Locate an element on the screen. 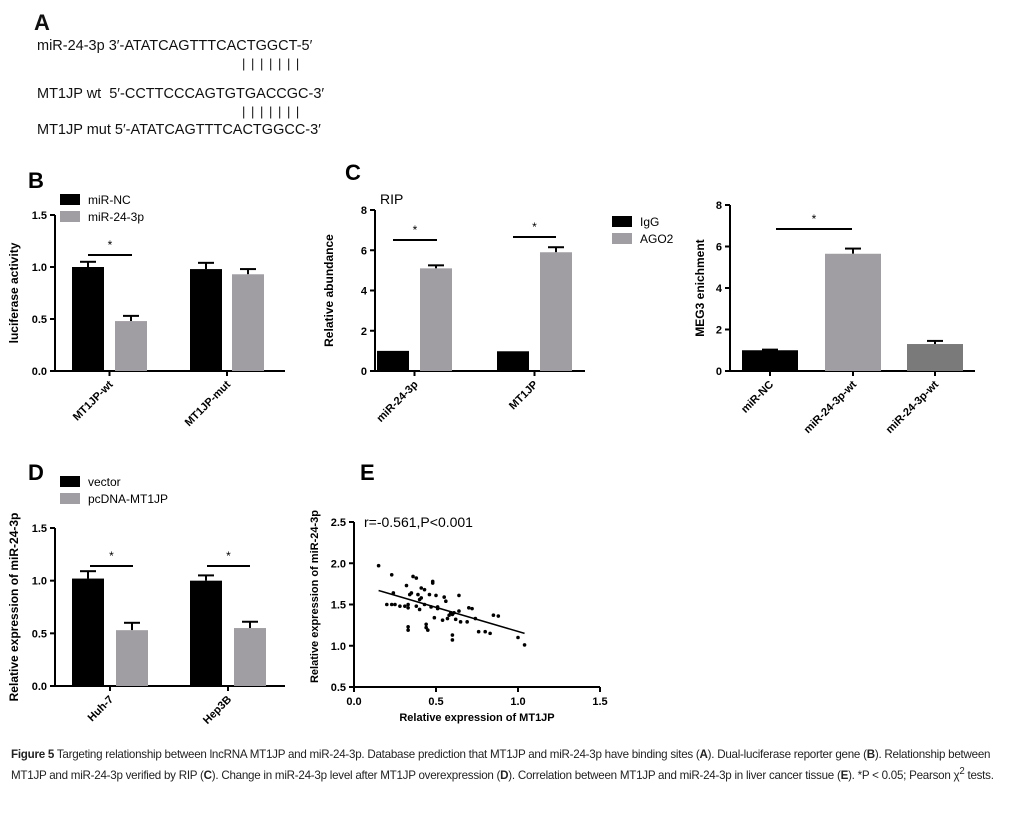 Image resolution: width=1024 pixels, height=813 pixels. legend-label: vector is located at coordinates (104, 482).